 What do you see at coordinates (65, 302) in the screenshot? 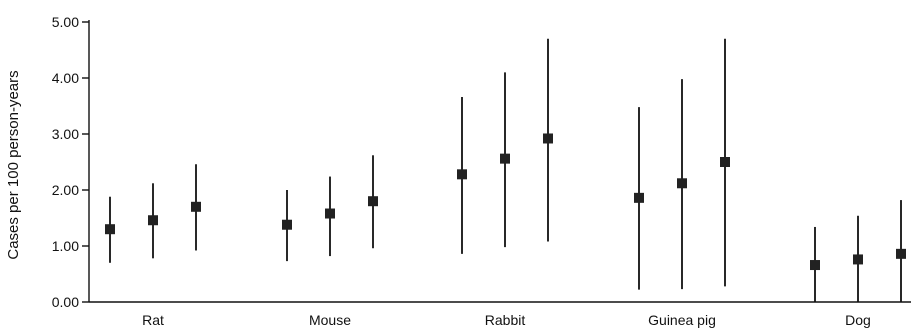
I see `y-tick-label: 0.00` at bounding box center [65, 302].